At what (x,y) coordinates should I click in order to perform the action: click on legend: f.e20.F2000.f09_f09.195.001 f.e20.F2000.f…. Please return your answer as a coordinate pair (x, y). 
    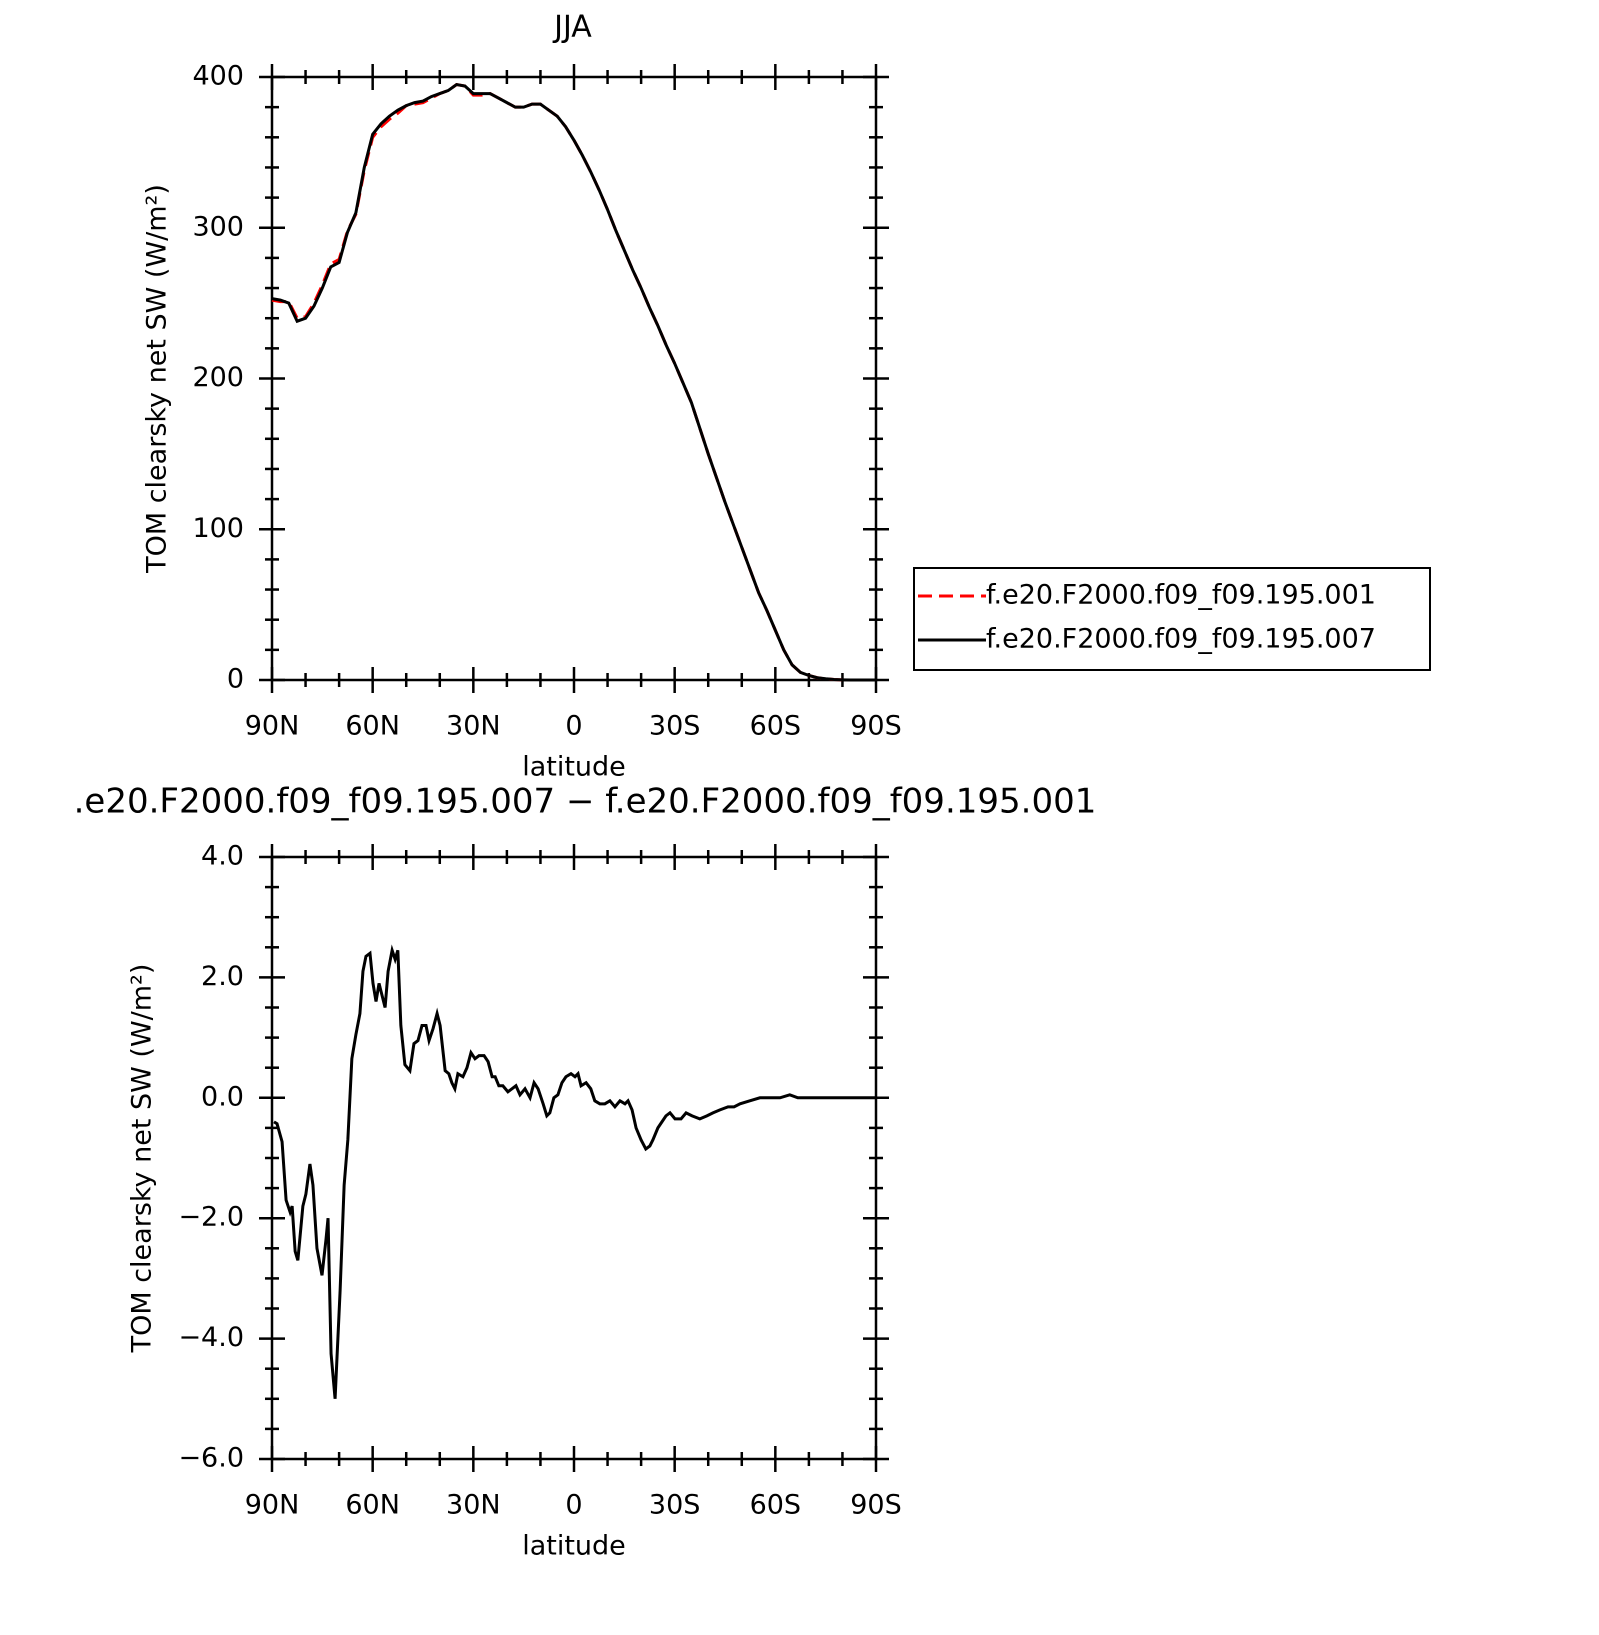
    Looking at the image, I should click on (1172, 619).